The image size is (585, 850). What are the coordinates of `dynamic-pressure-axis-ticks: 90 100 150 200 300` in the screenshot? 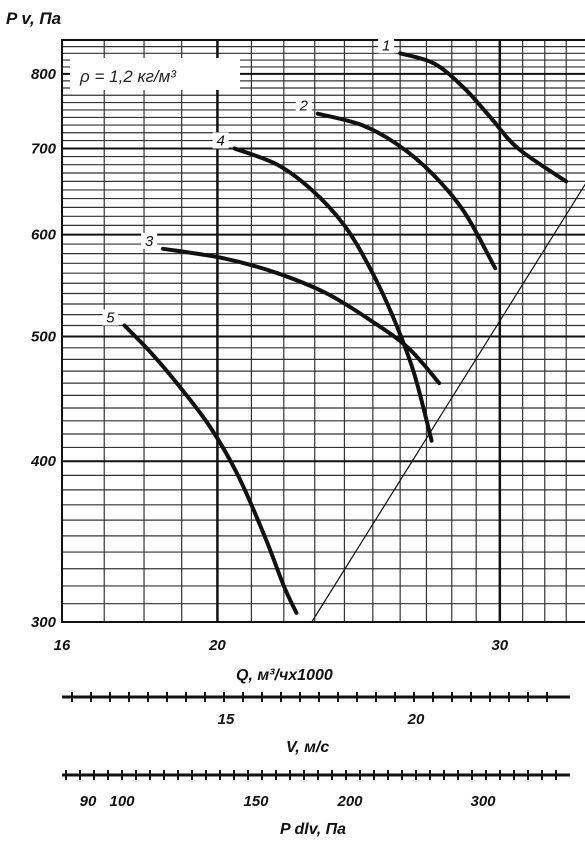 It's located at (311, 790).